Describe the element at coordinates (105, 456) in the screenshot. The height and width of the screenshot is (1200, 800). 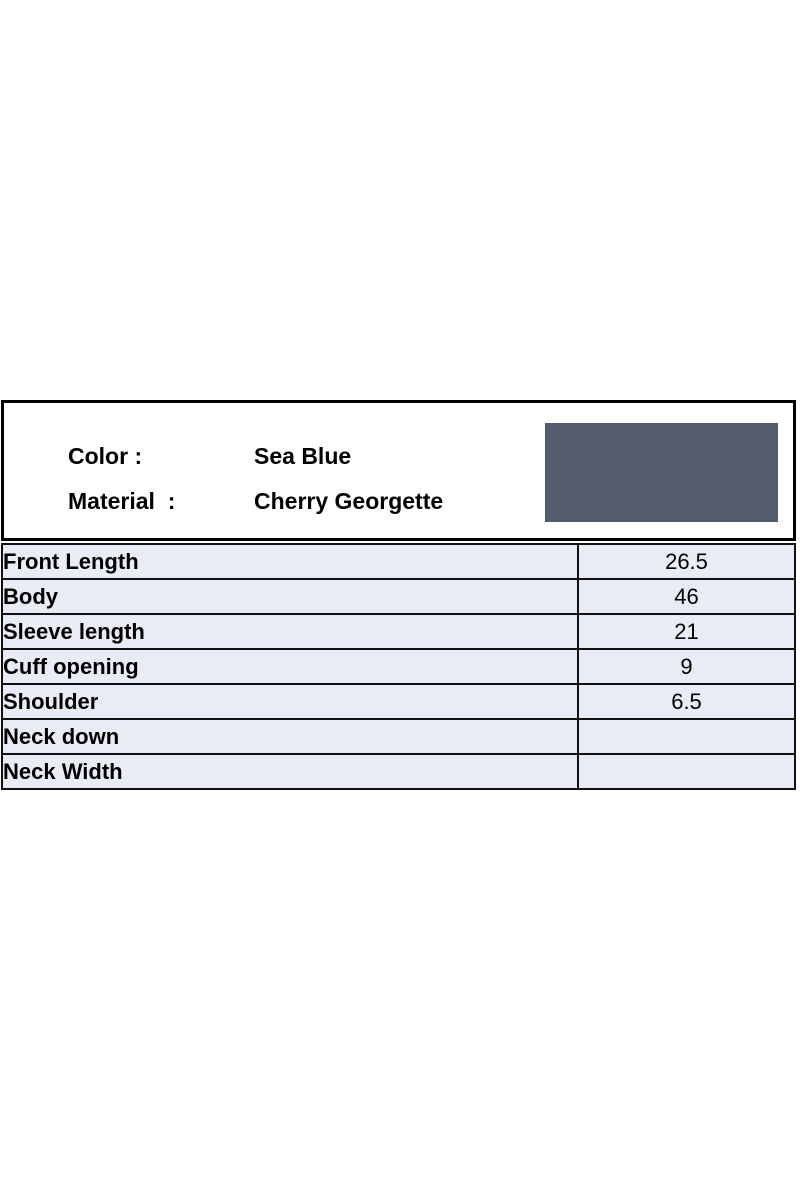
I see `color-label: Color :` at that location.